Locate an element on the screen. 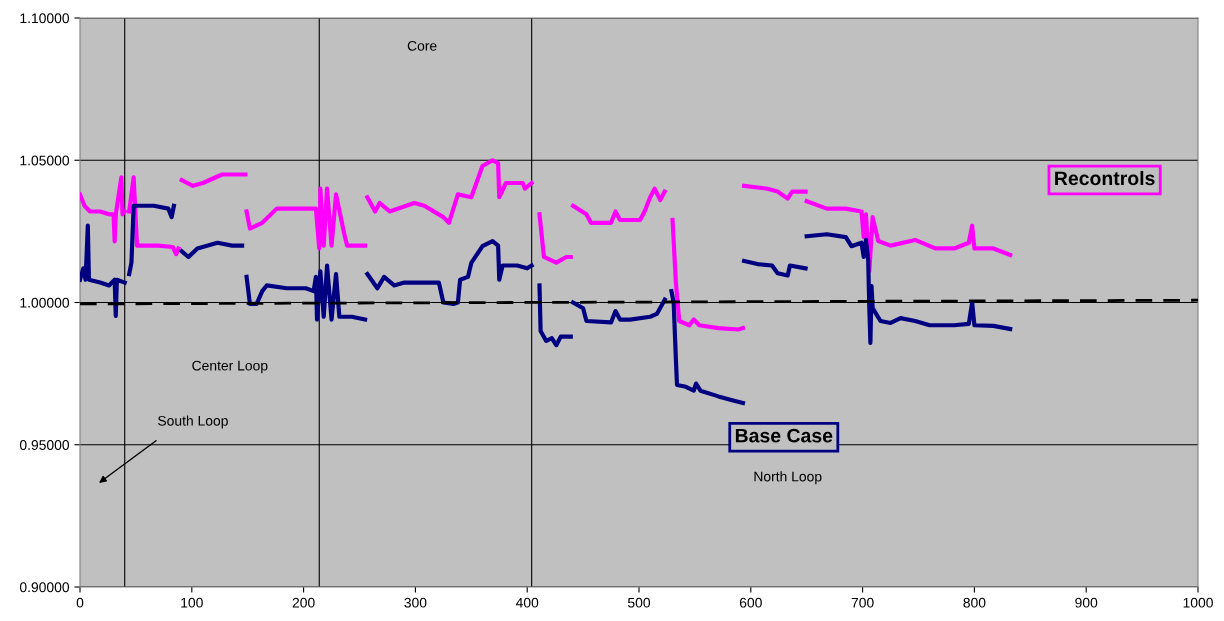  y-tick-label: 1.05000 is located at coordinates (45, 160).